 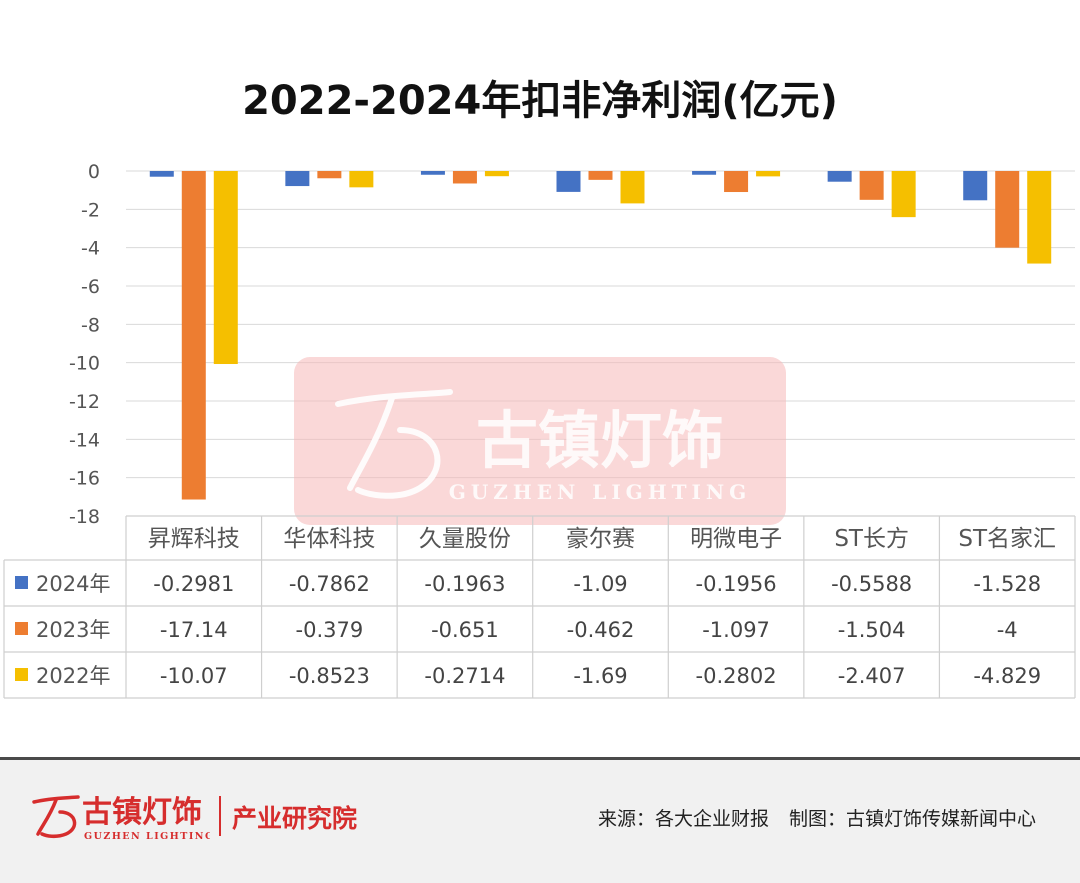 I want to click on data-label: -1.528, so click(x=1007, y=584).